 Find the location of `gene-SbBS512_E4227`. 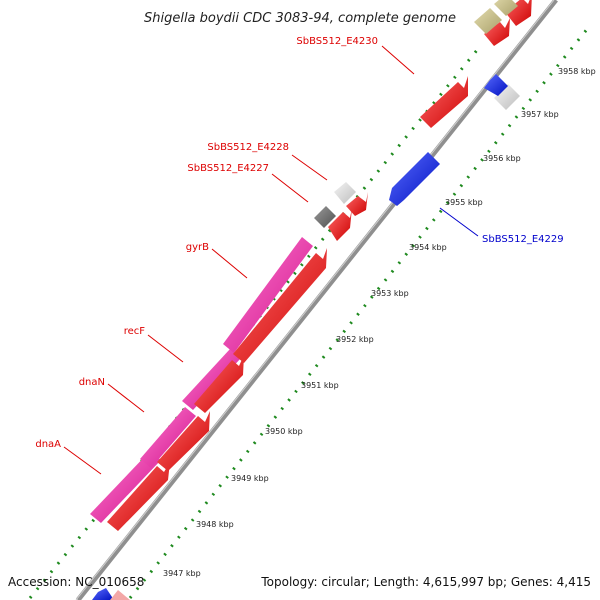

gene-SbBS512_E4227 is located at coordinates (325, 217).